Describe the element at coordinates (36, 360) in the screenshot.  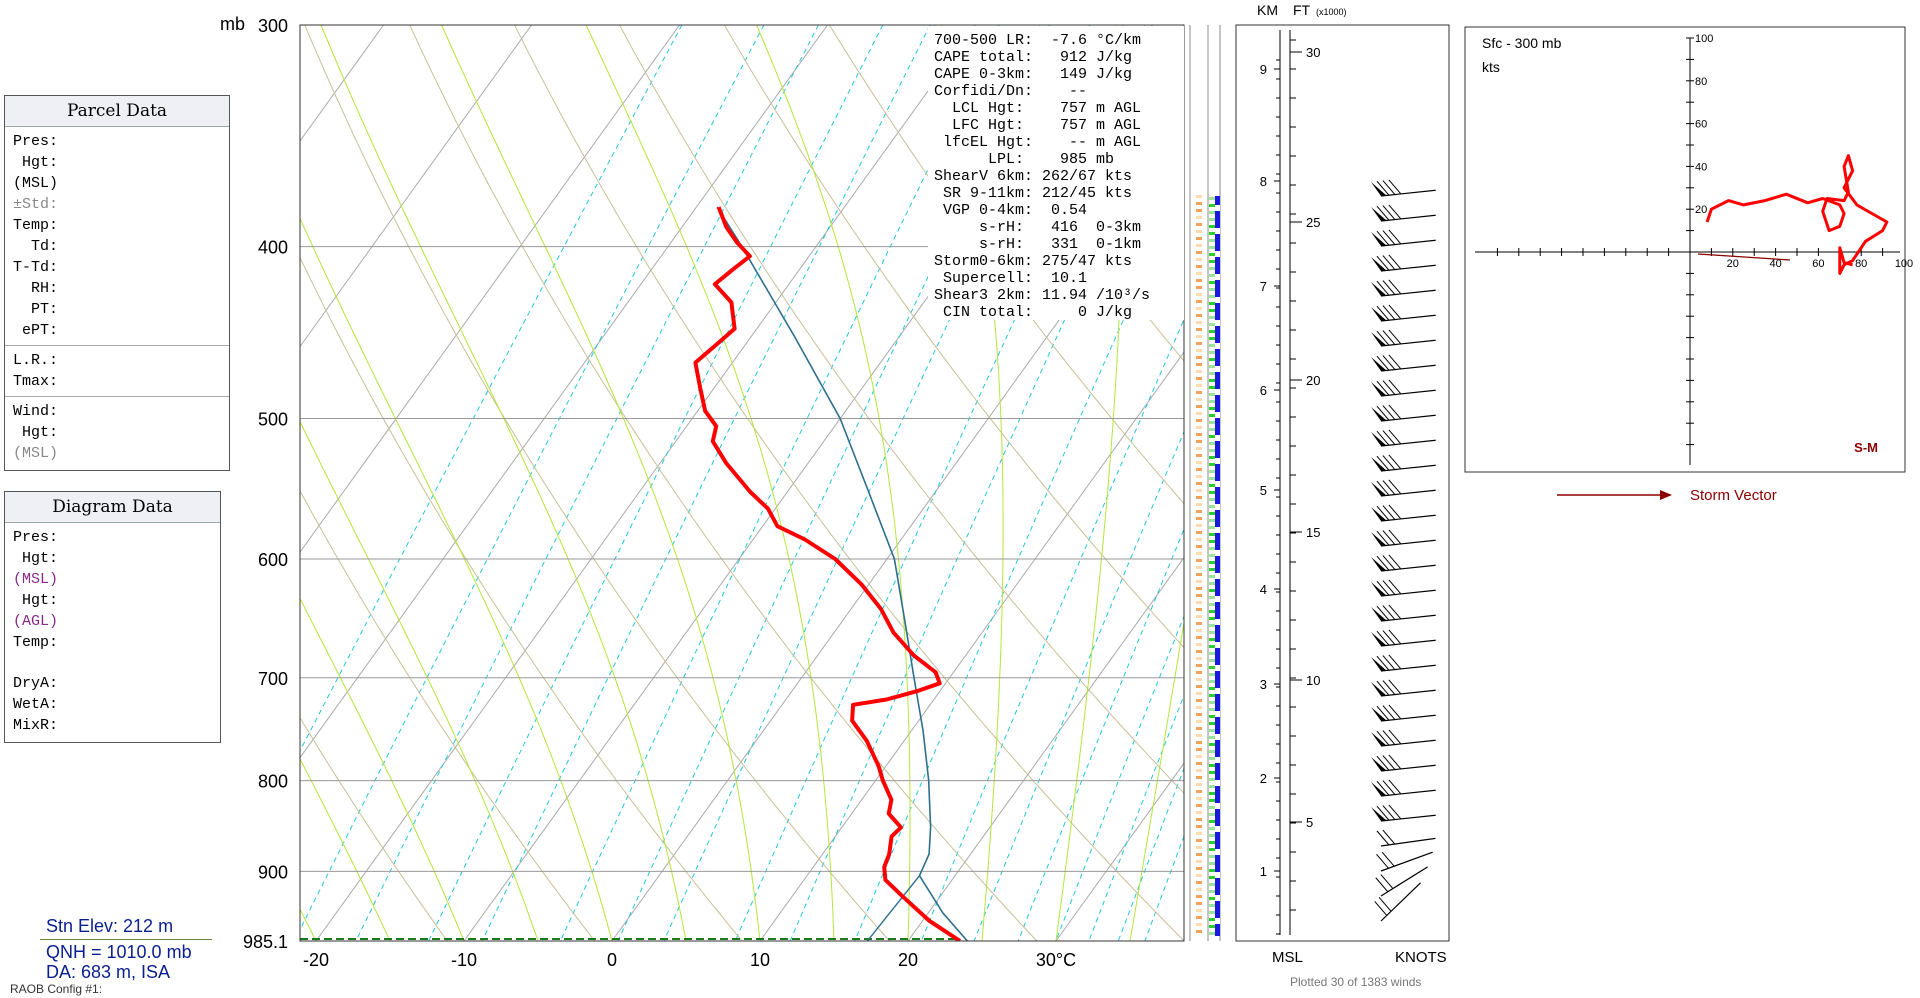
I see `panel-row: L.R.:` at that location.